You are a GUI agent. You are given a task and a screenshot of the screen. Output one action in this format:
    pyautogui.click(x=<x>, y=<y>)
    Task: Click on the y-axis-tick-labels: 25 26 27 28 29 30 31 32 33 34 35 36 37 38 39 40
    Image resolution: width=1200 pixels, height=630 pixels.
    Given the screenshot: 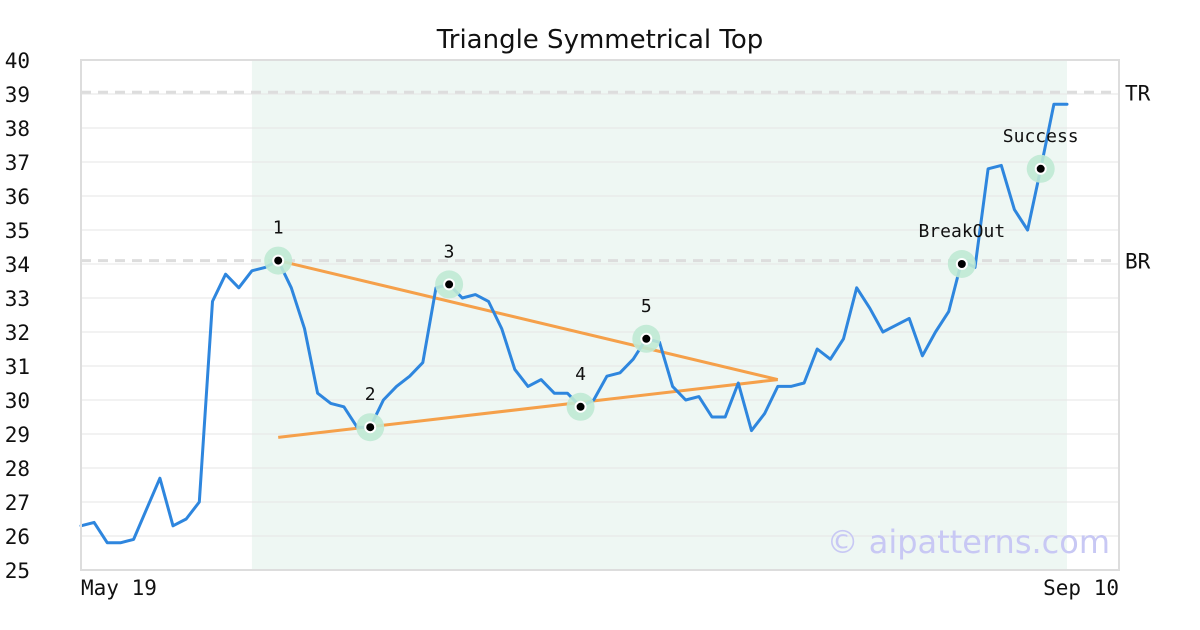 What is the action you would take?
    pyautogui.click(x=17, y=316)
    